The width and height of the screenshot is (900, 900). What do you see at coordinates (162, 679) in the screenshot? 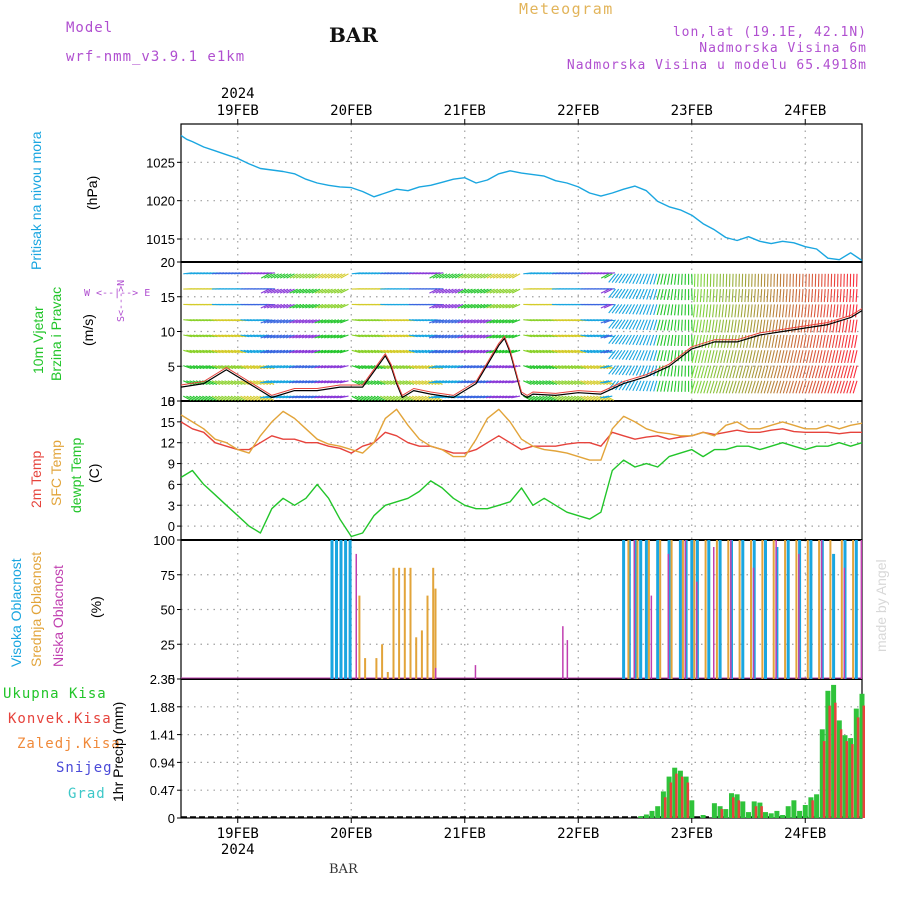
I see `precipitation-ytick-label: 2.35` at bounding box center [162, 679].